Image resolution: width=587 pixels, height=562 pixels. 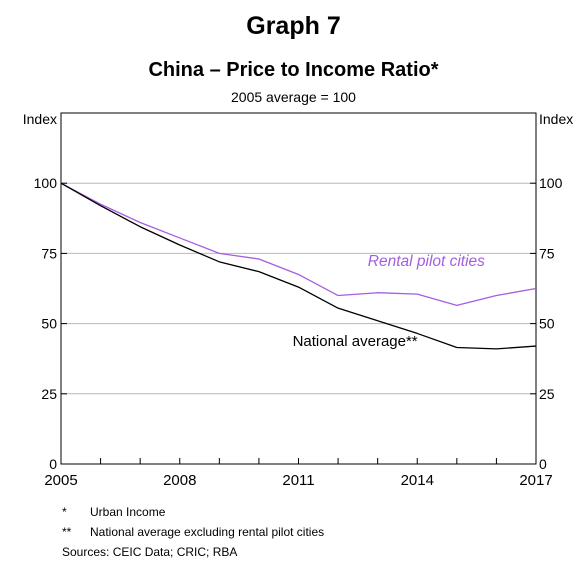 I want to click on series-label-national-average: National average**, so click(x=355, y=341).